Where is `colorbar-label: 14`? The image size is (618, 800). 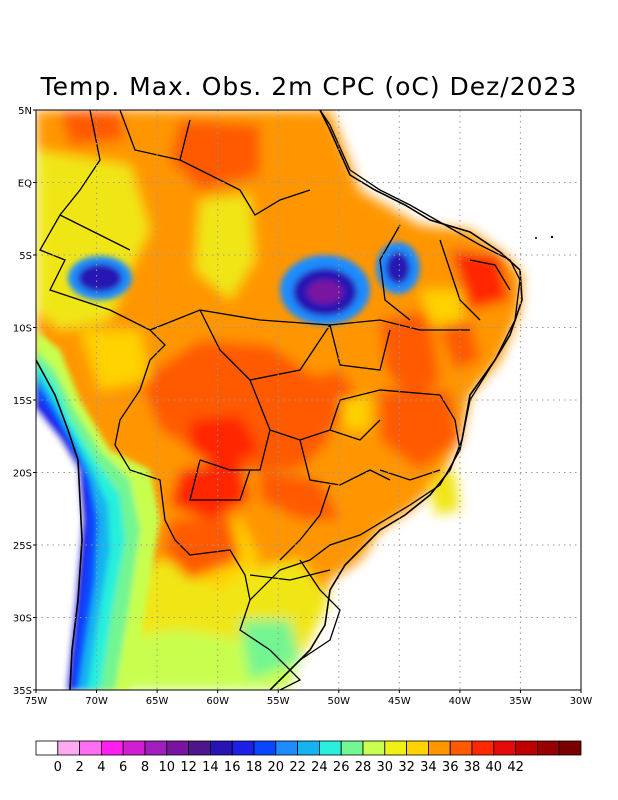
colorbar-label: 14 is located at coordinates (210, 767).